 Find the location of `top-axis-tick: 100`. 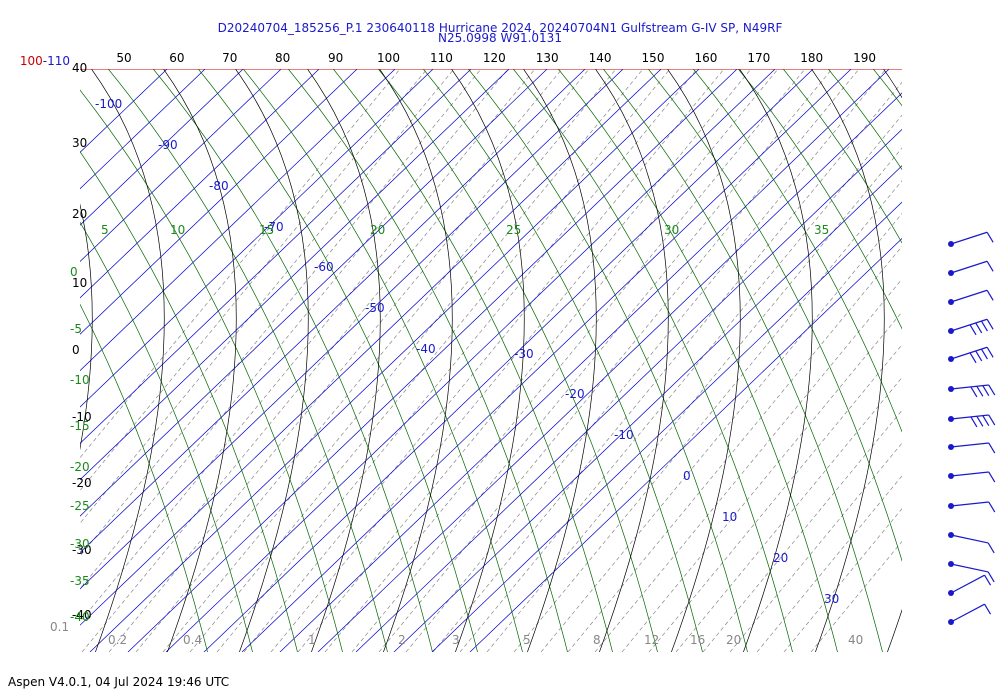

top-axis-tick: 100 is located at coordinates (388, 58).